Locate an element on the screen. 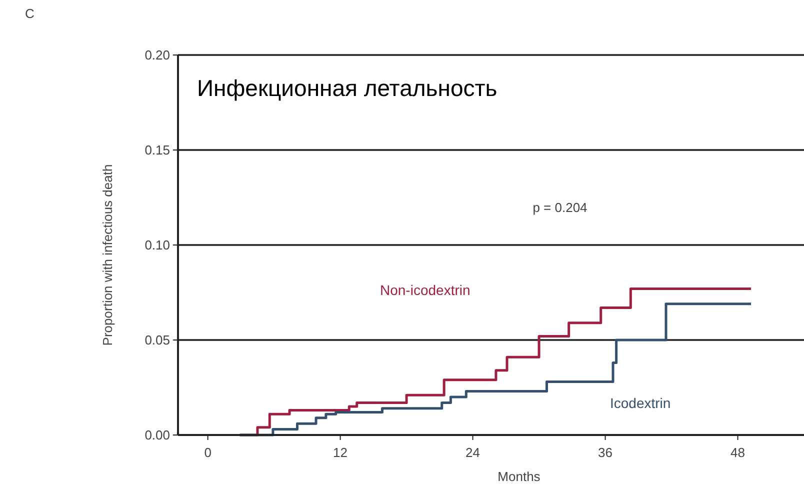  text: Non-icodextrin is located at coordinates (425, 290).